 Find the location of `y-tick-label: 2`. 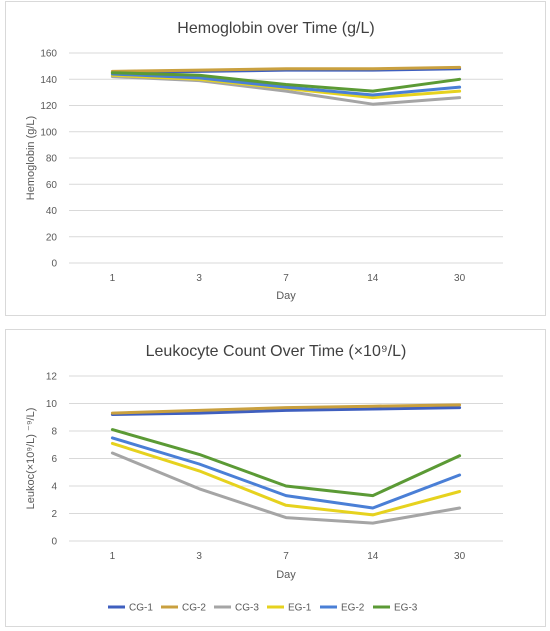

y-tick-label: 2 is located at coordinates (54, 514).